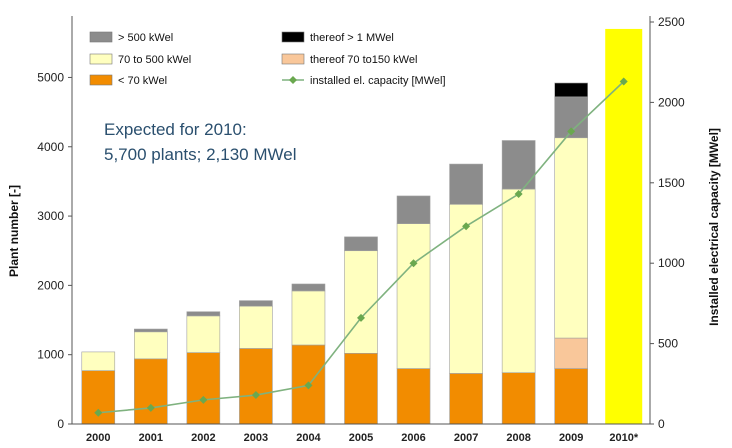 This screenshot has height=448, width=732. I want to click on left-tick-label: 4000, so click(50, 147).